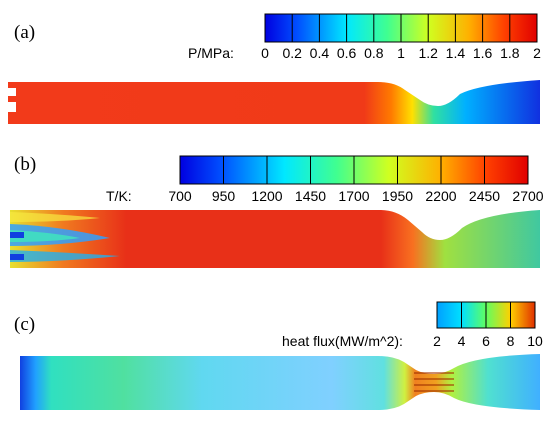  What do you see at coordinates (320, 53) in the screenshot?
I see `colorbar-a-tick-label: 0.4` at bounding box center [320, 53].